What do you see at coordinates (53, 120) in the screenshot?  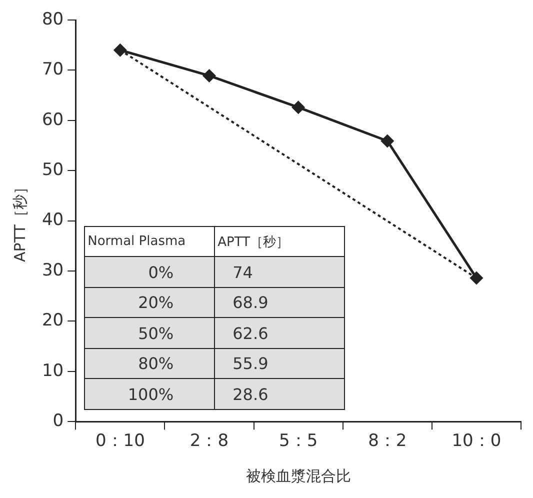 I see `y-tick-label: 60` at bounding box center [53, 120].